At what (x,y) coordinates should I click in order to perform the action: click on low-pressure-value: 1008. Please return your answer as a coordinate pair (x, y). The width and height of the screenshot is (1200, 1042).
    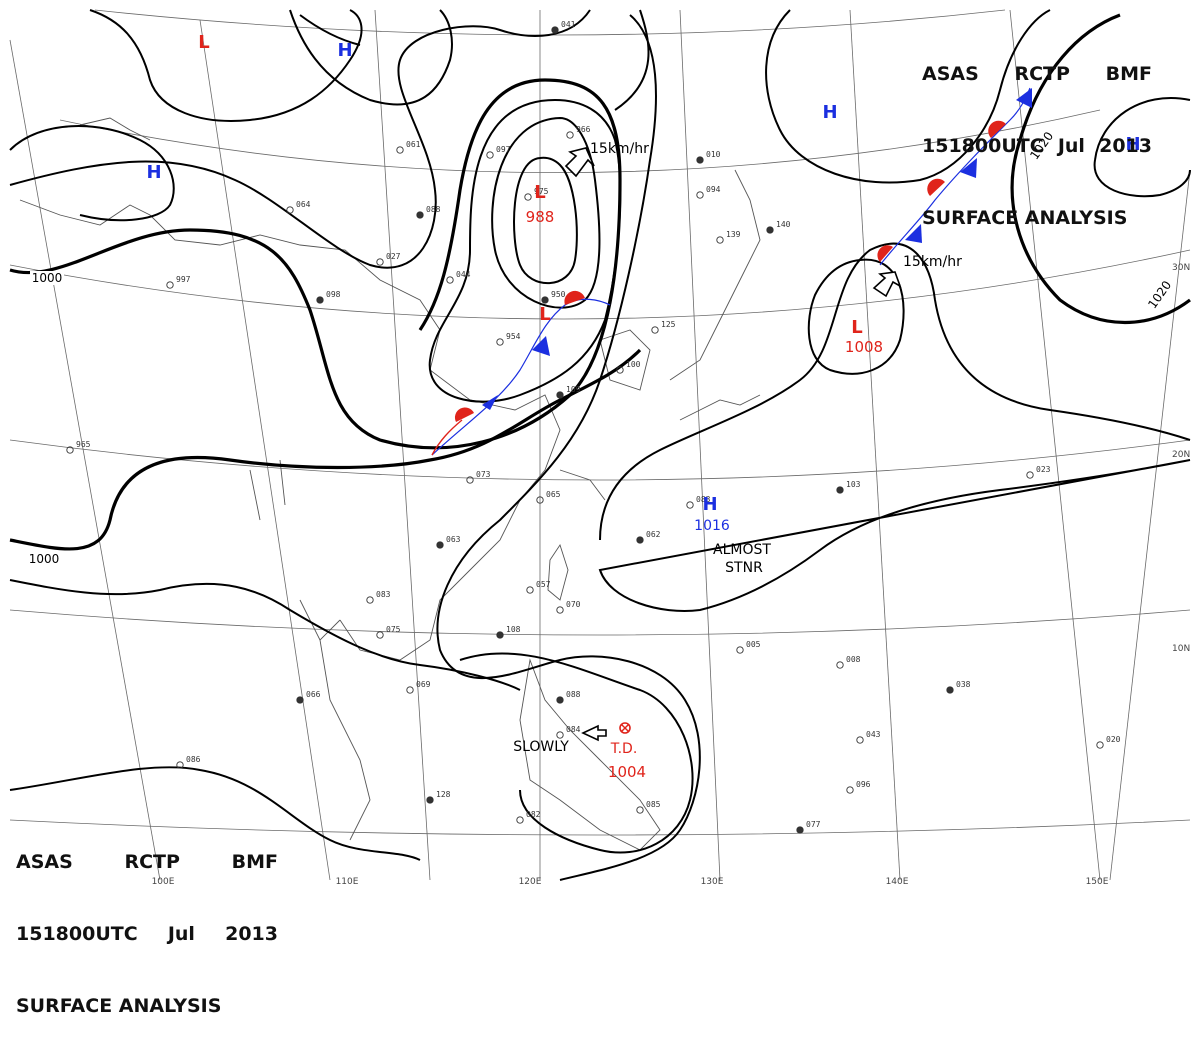
    Looking at the image, I should click on (864, 347).